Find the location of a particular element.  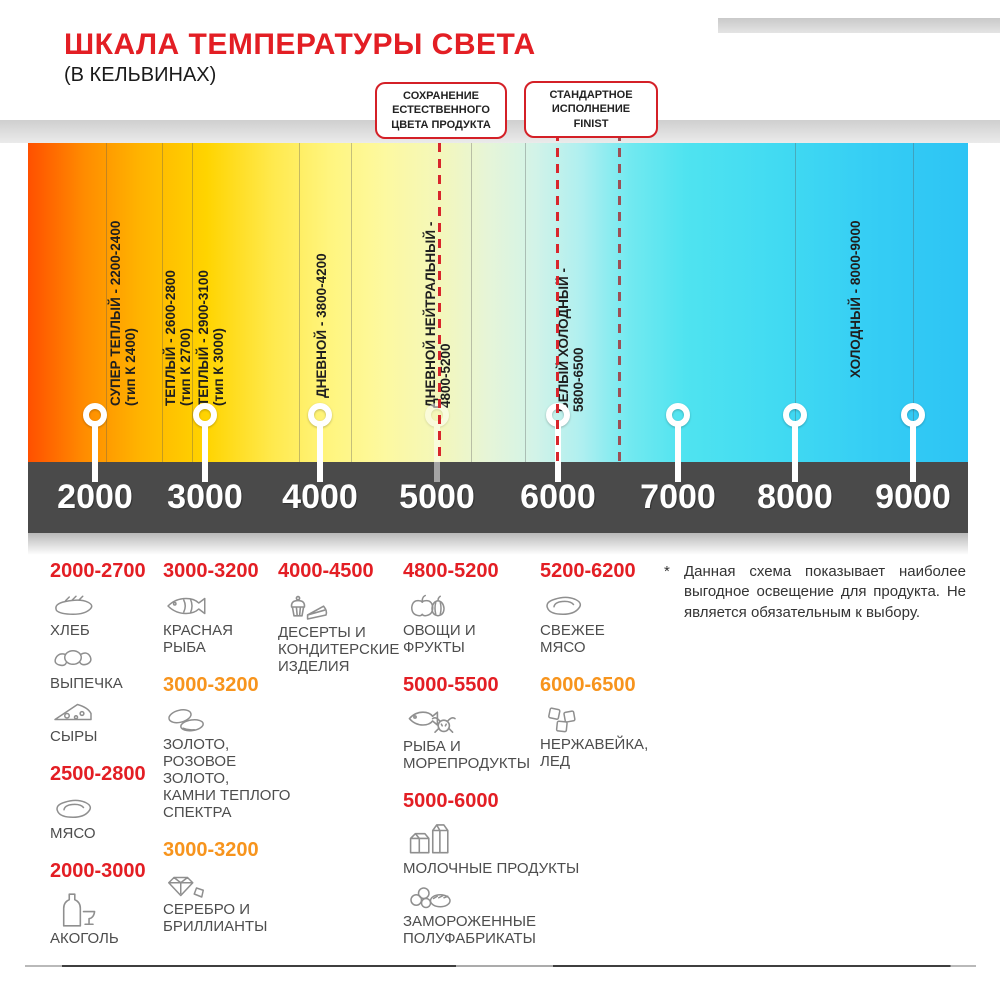

product-label: СЕРЕБРО И БРИЛЛИАНТЫ is located at coordinates (215, 918).